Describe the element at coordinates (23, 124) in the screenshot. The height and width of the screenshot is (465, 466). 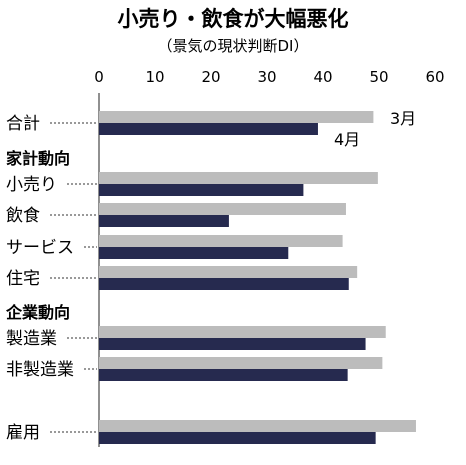
I see `category-label: 合計` at that location.